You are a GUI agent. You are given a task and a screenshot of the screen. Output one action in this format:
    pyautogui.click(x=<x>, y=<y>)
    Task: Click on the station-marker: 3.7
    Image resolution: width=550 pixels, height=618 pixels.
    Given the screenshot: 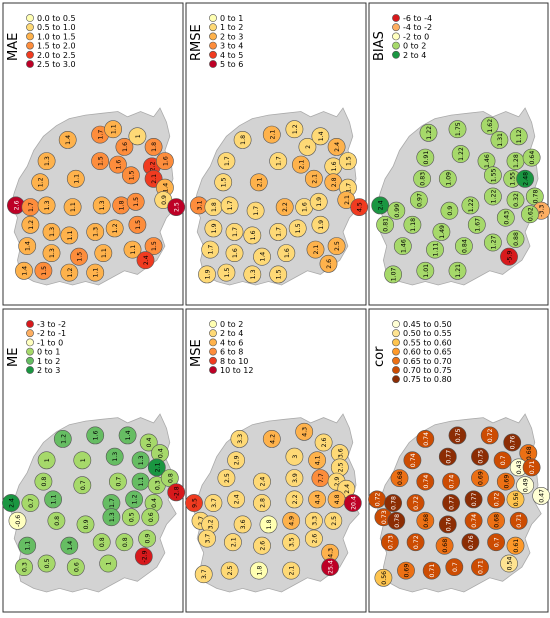 What is the action you would take?
    pyautogui.click(x=213, y=503)
    